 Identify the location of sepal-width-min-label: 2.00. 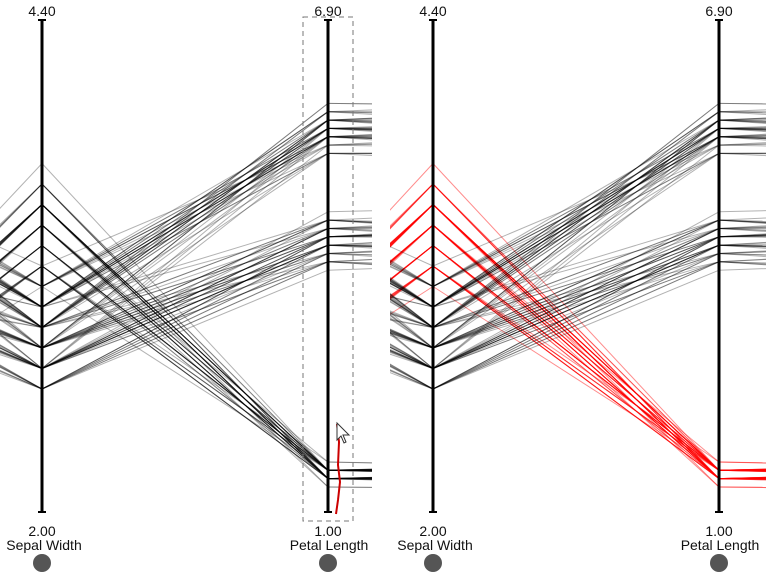
(432, 531).